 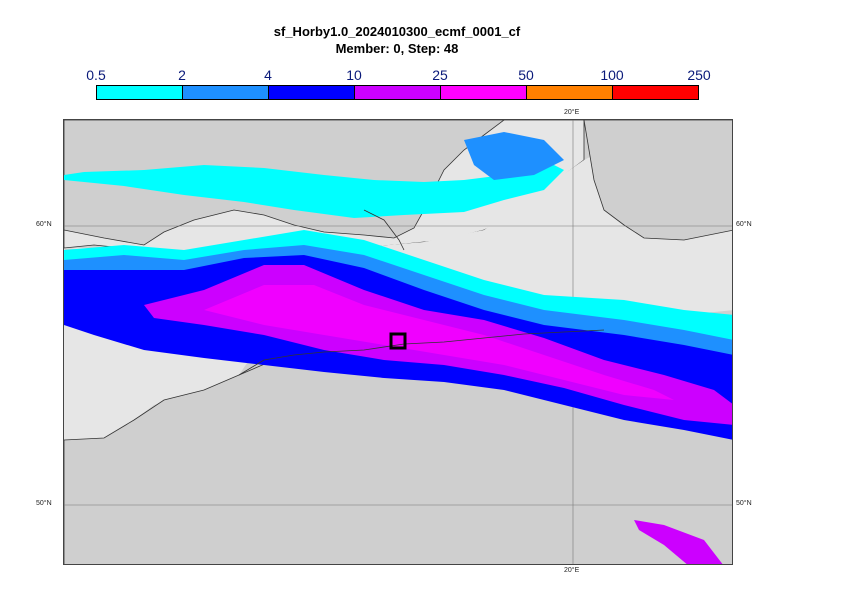 I want to click on lat-label-50-right: 50°N, so click(x=744, y=503).